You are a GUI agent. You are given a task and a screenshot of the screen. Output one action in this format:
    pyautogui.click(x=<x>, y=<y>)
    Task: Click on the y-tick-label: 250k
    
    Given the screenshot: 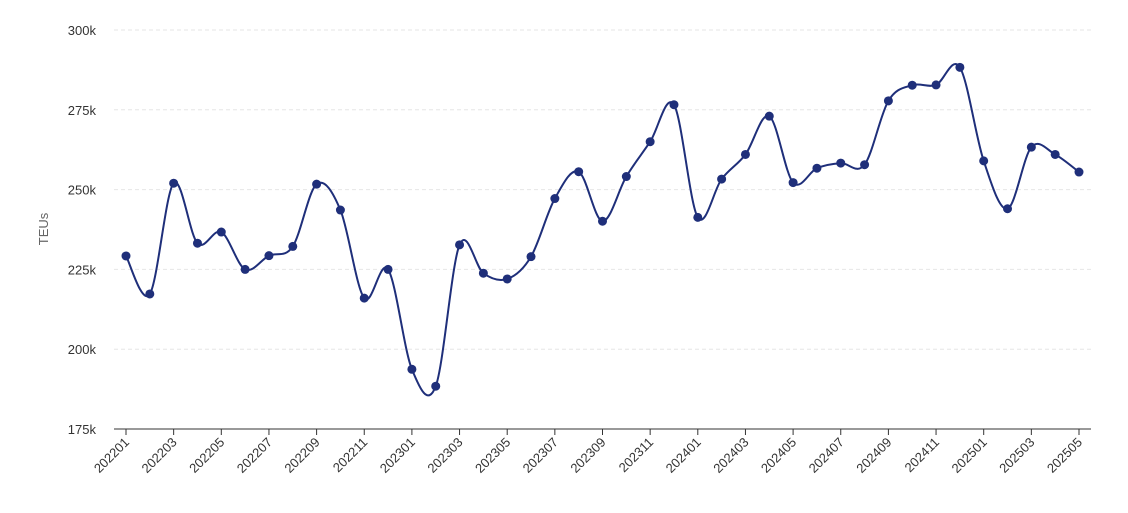 What is the action you would take?
    pyautogui.click(x=82, y=190)
    